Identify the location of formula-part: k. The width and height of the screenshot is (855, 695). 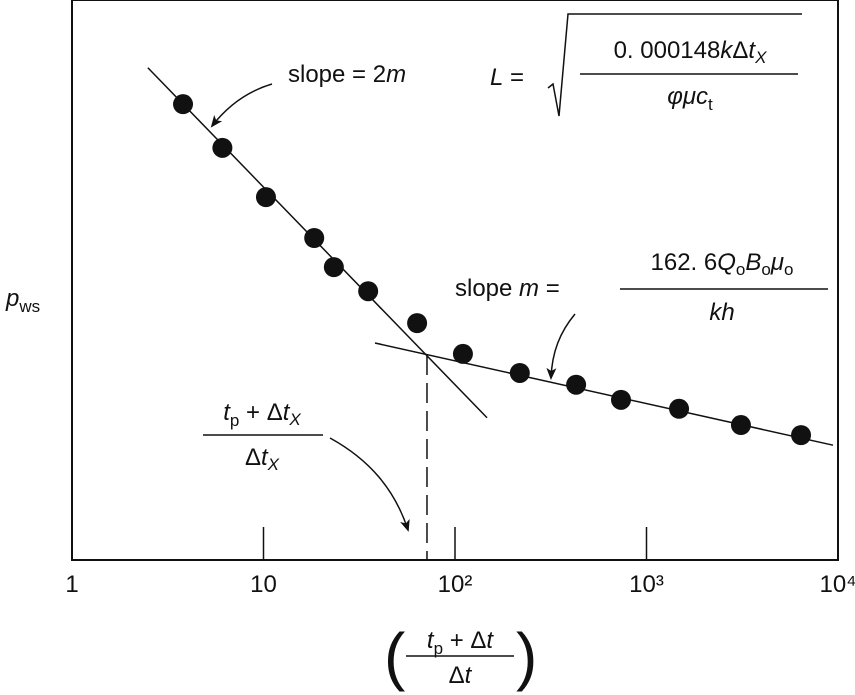
(727, 50).